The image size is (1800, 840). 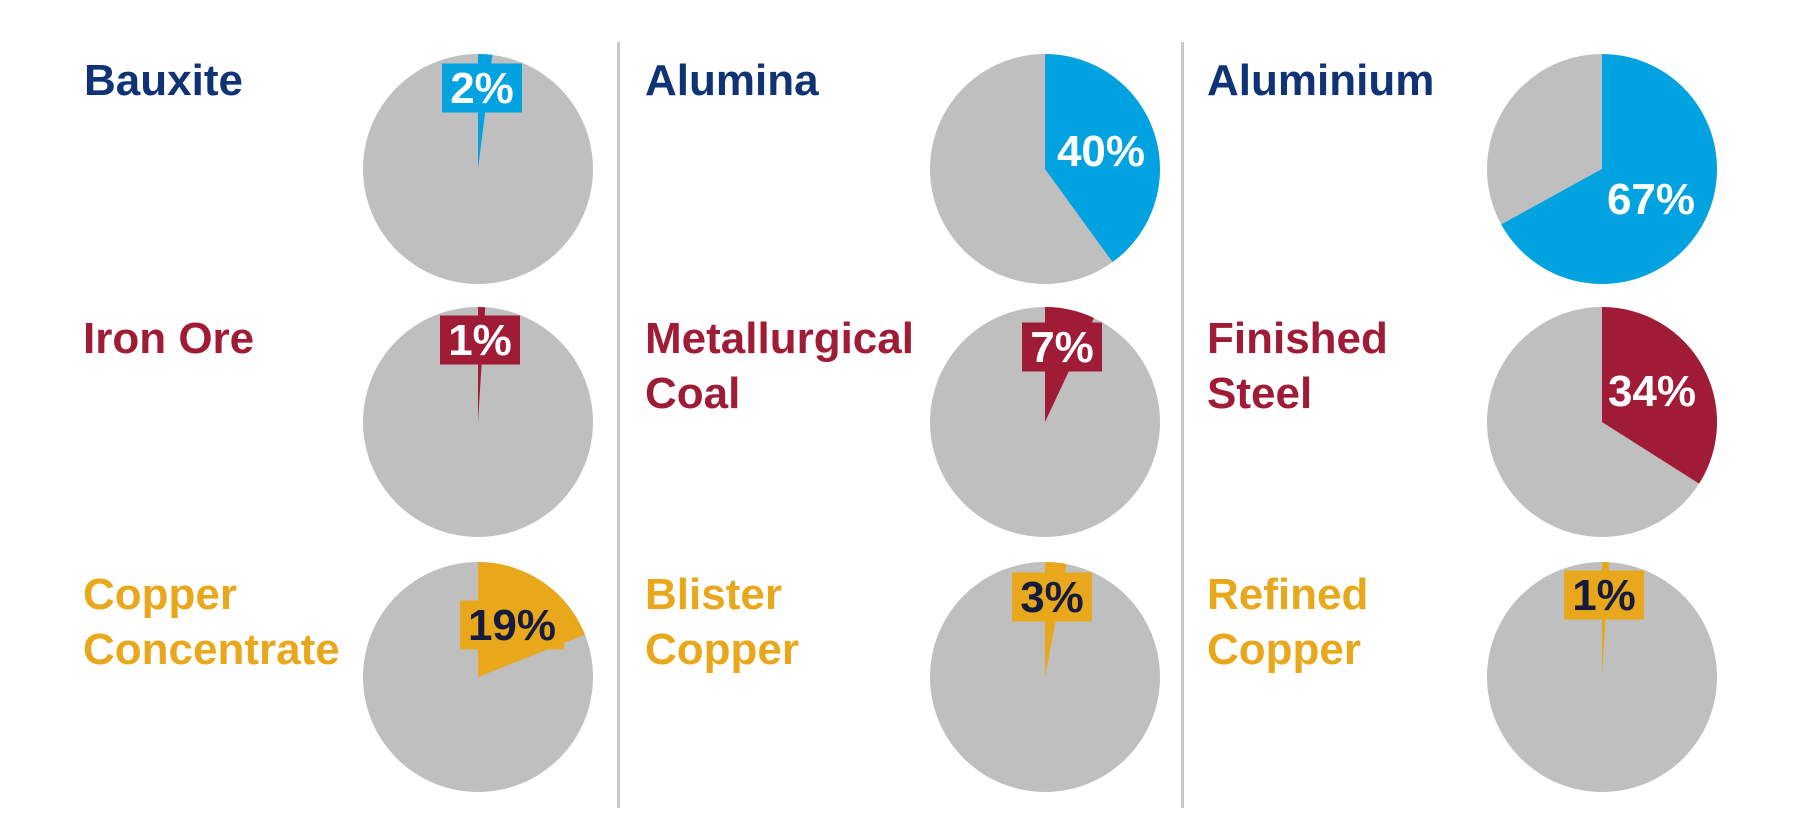 I want to click on percent-label: 7%, so click(x=1062, y=347).